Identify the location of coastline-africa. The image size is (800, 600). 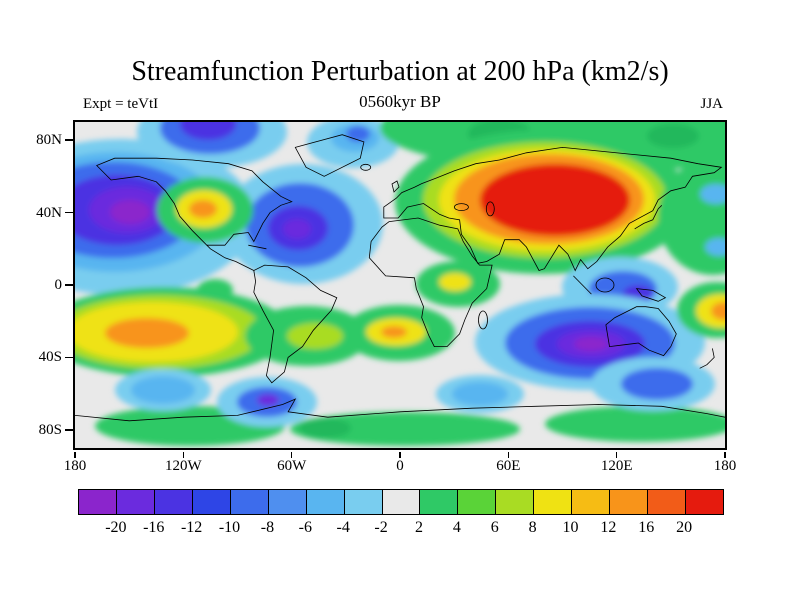
(430, 282).